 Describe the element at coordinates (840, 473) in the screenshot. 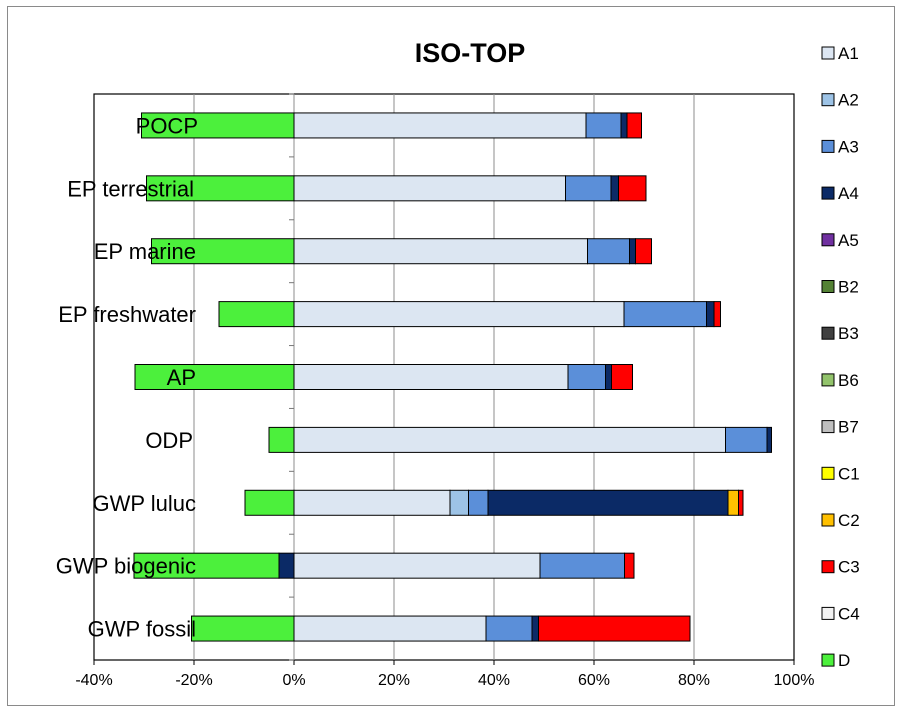

I see `legend-item: C1` at that location.